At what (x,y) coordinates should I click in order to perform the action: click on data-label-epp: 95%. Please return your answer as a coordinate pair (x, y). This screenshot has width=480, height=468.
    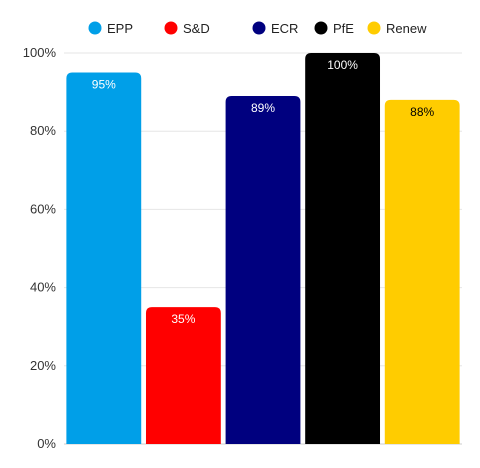
    Looking at the image, I should click on (104, 85).